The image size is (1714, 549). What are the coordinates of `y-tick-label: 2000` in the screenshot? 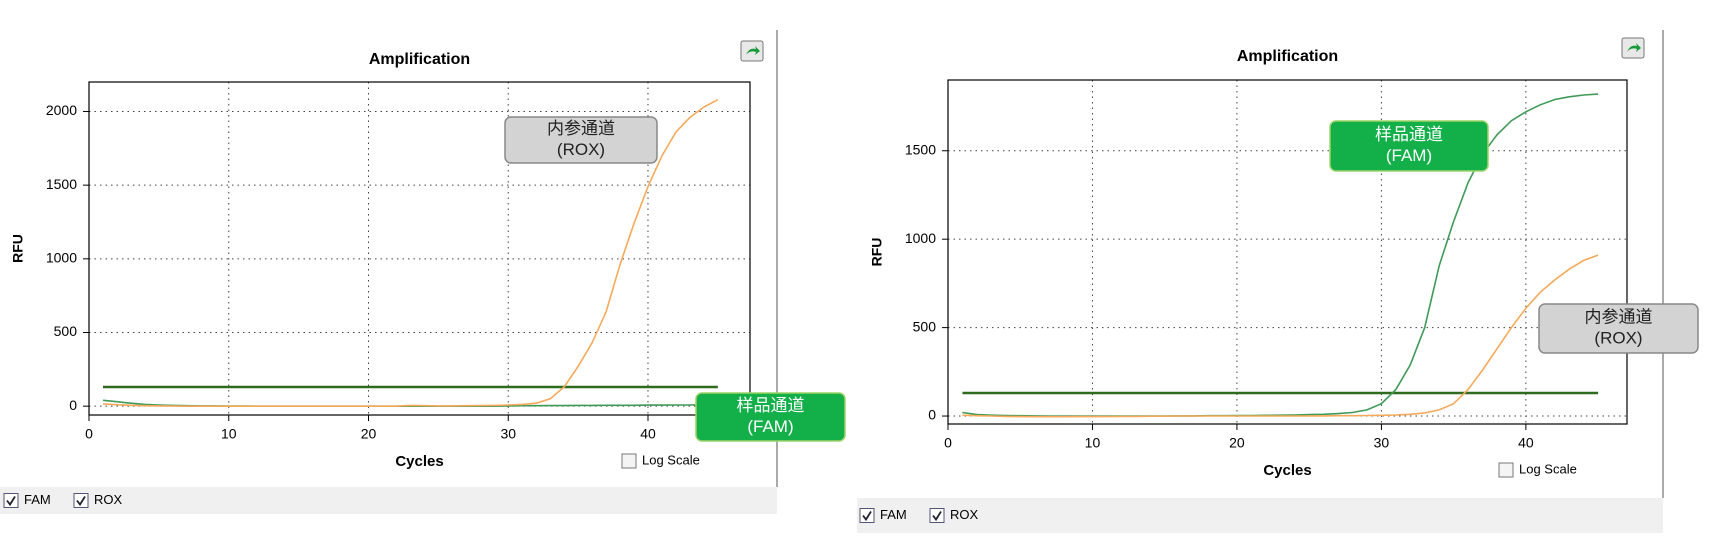 It's located at (61, 110).